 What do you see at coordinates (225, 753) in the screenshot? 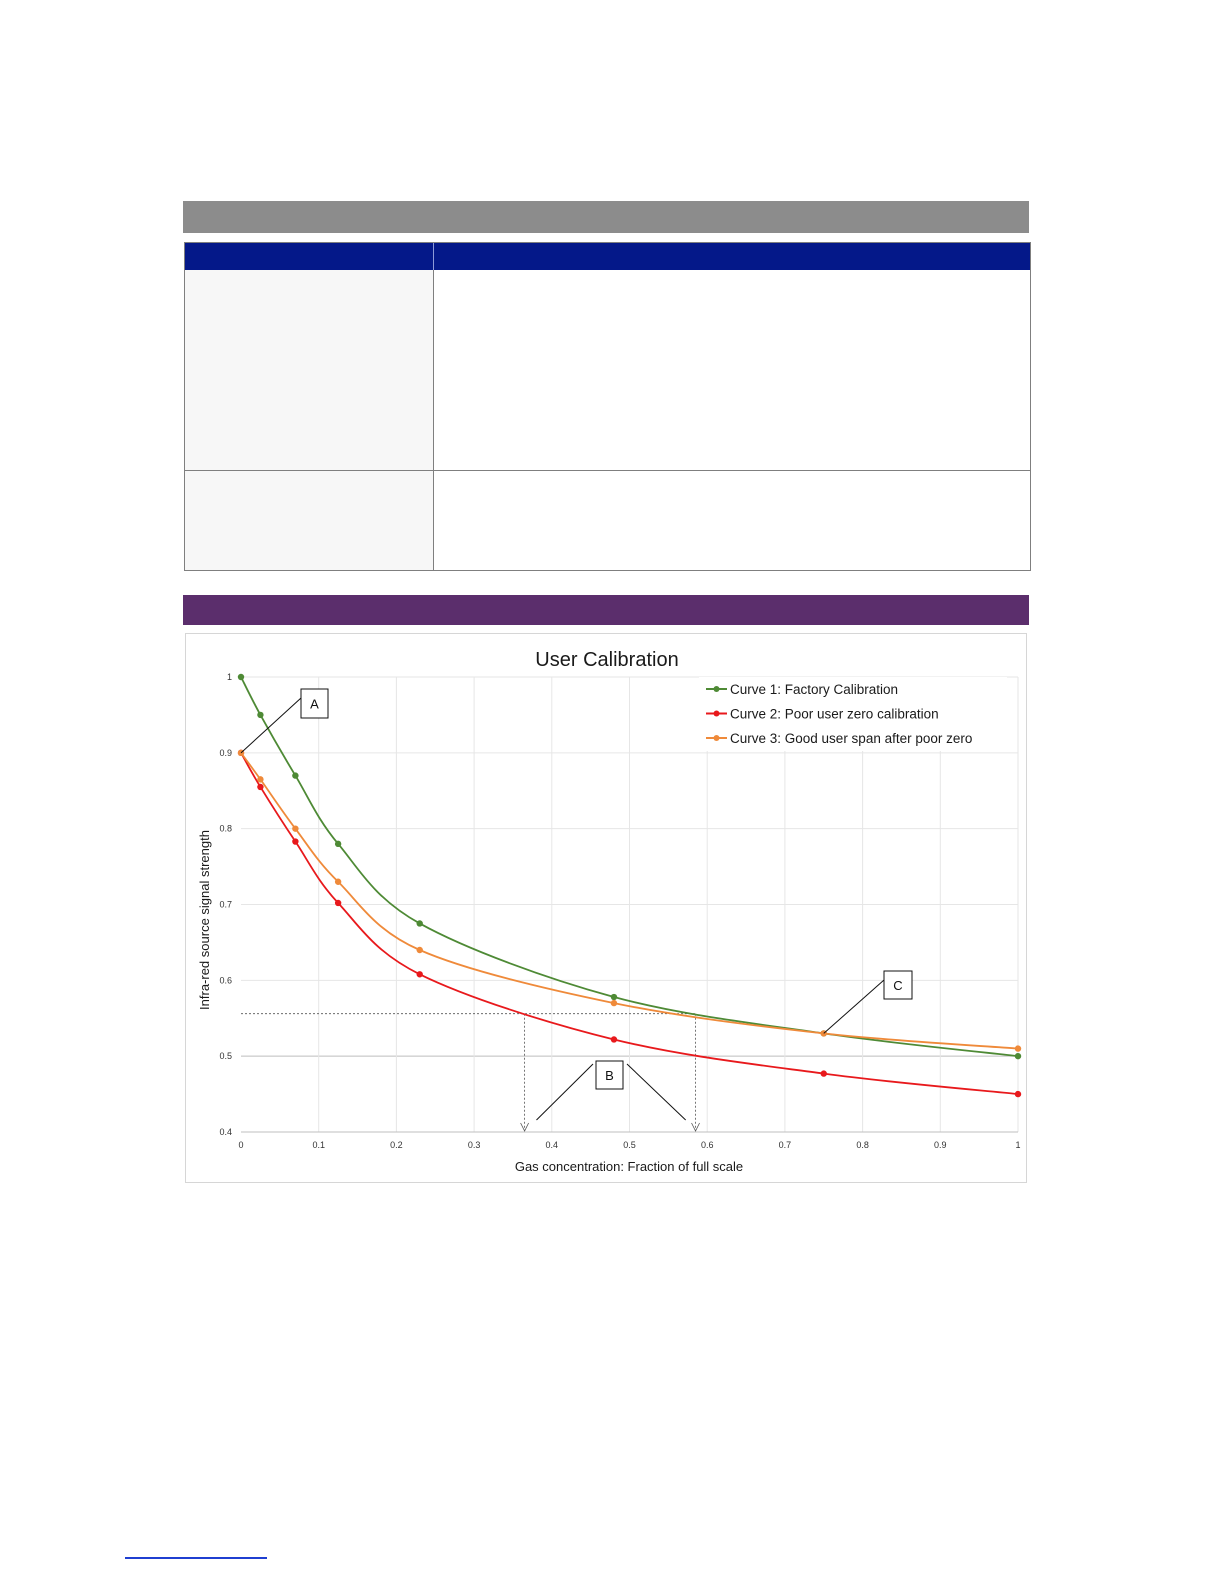
I see `y-tick-label: 0.9` at bounding box center [225, 753].